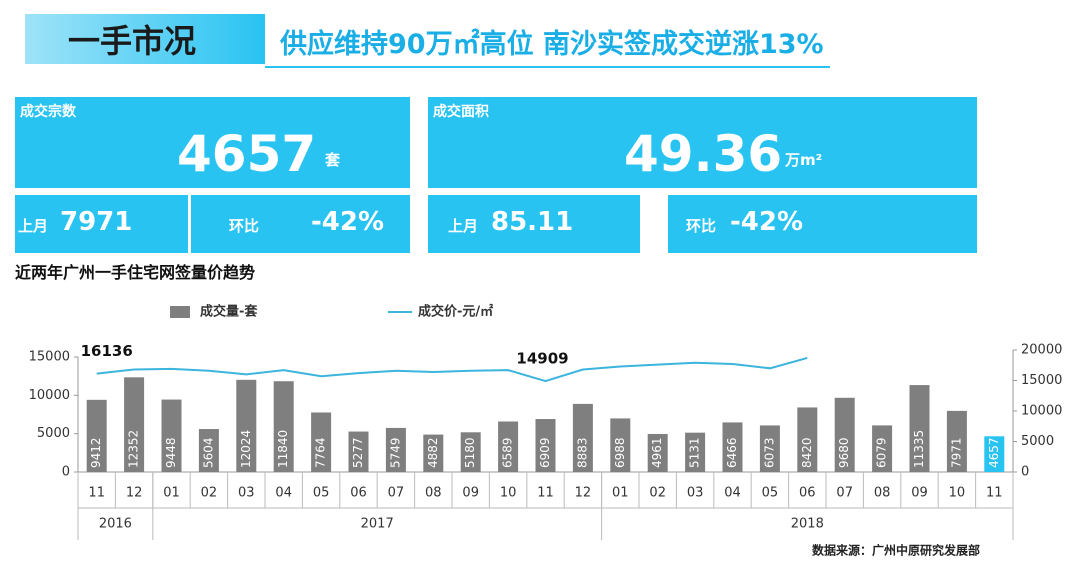  What do you see at coordinates (1037, 441) in the screenshot?
I see `y2-tick-label: 5000` at bounding box center [1037, 441].